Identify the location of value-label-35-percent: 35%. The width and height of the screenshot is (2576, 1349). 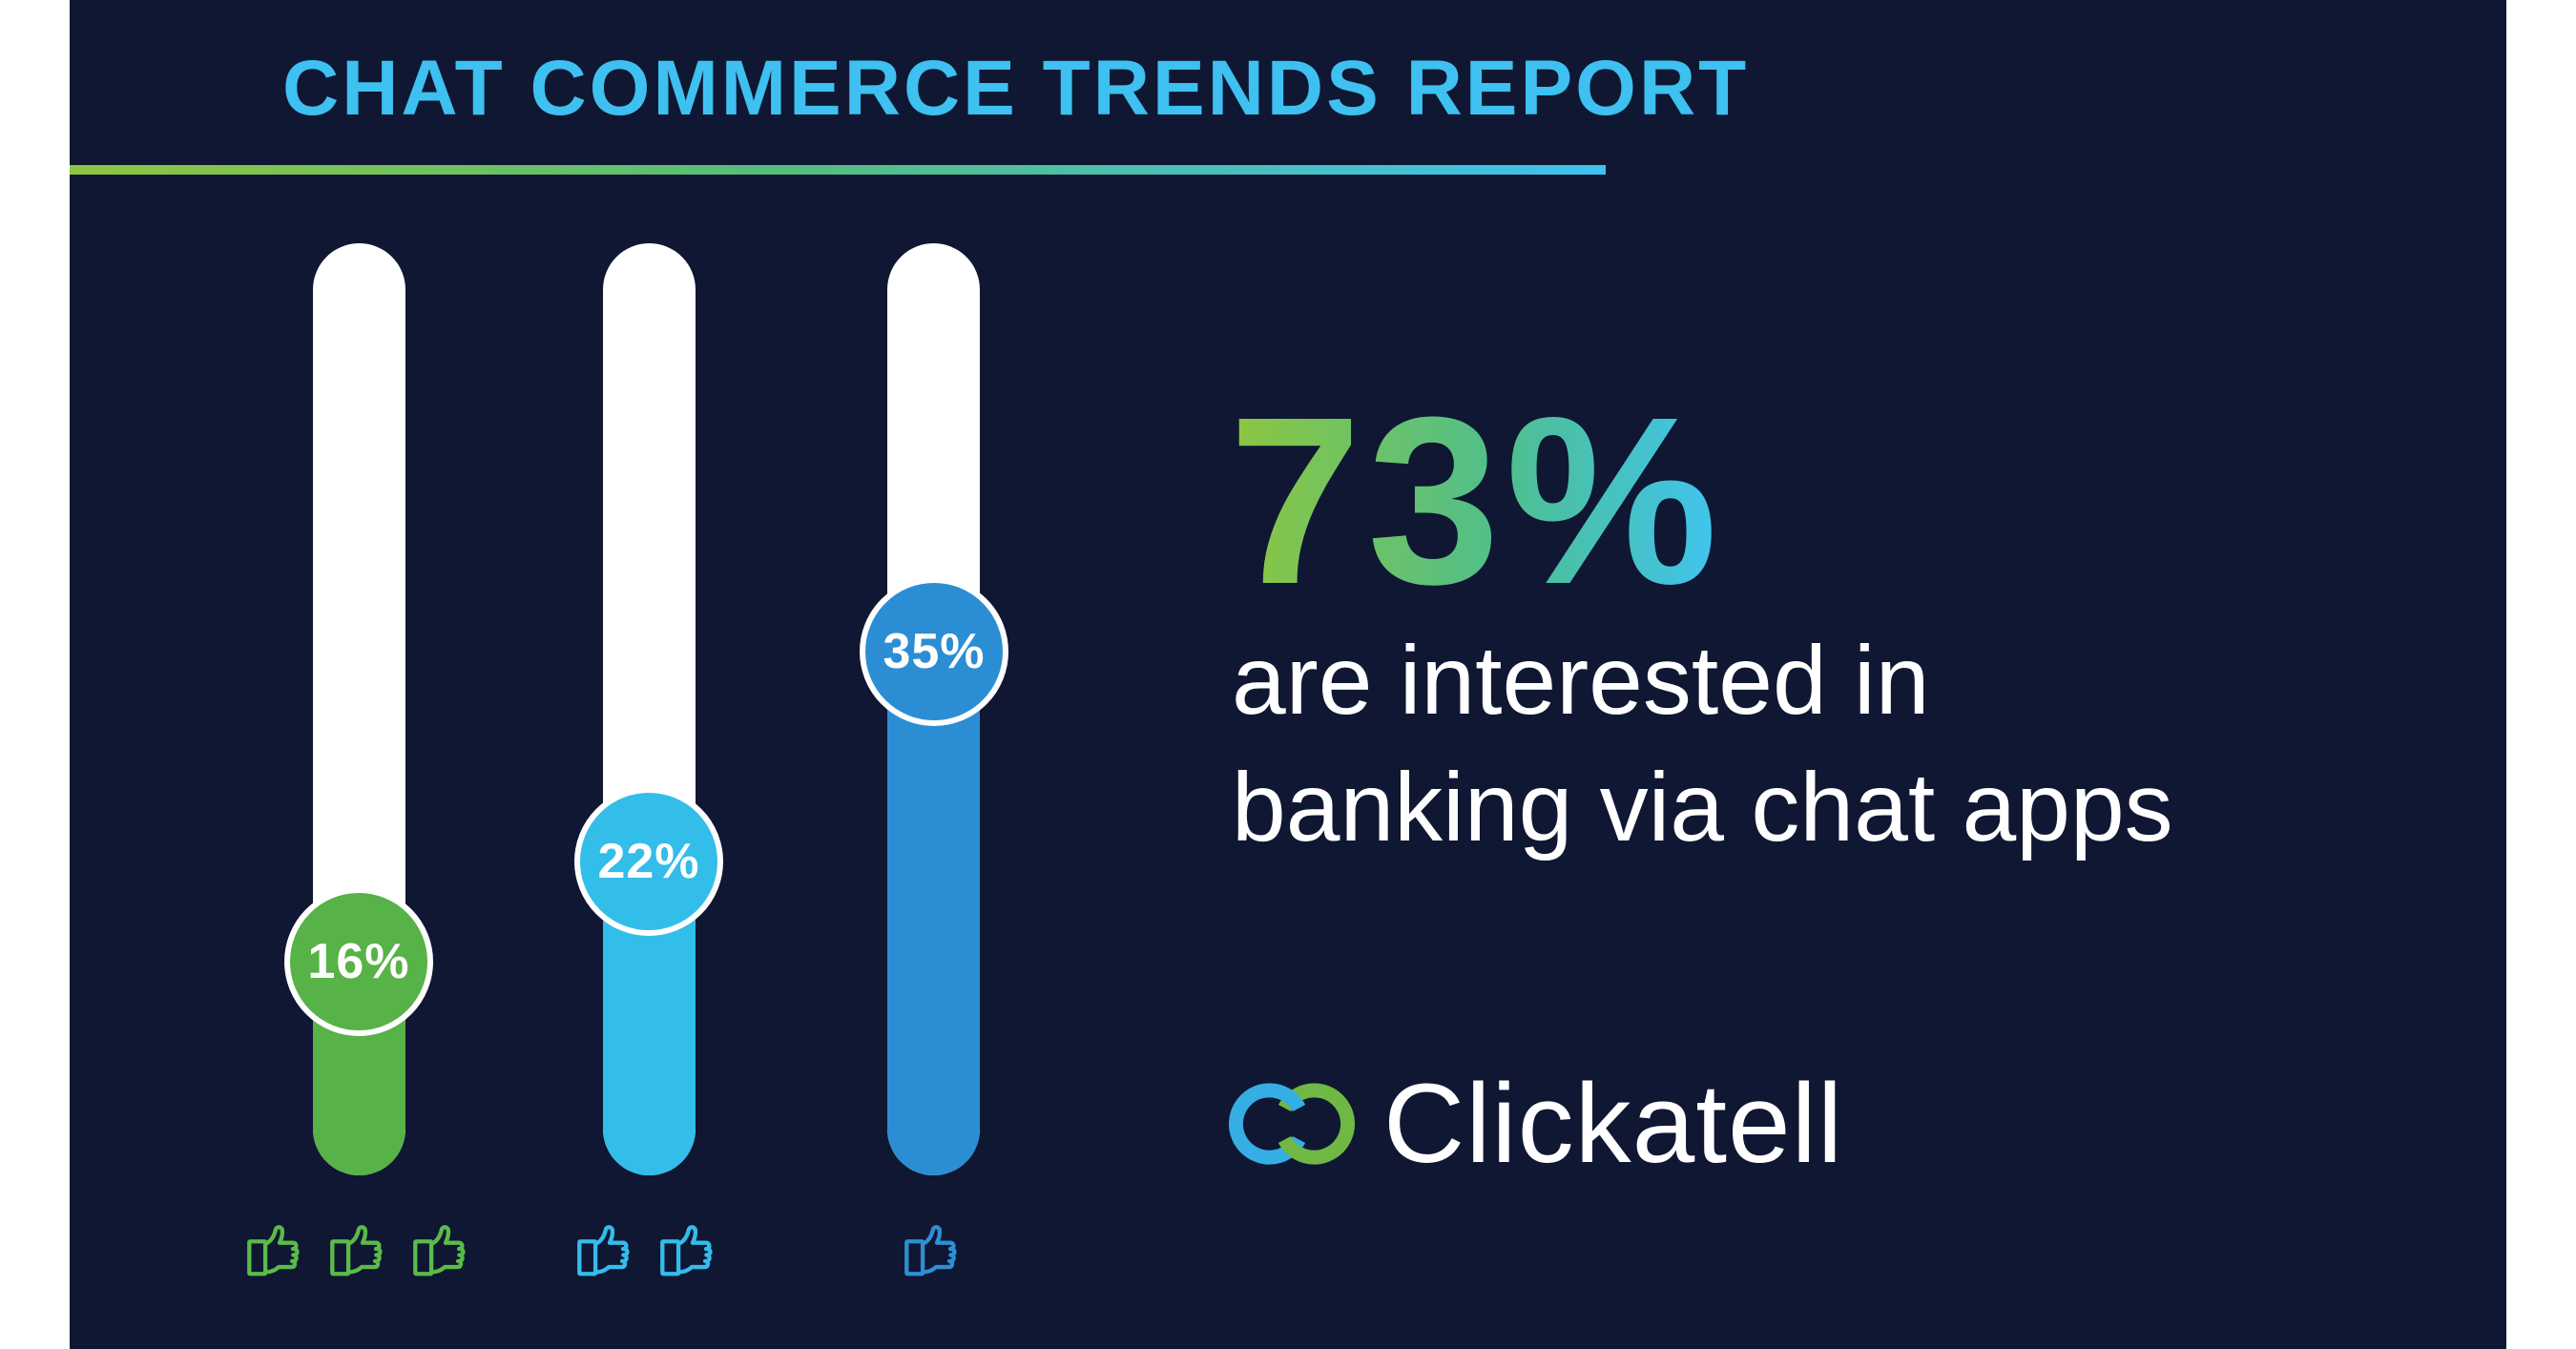
(934, 651).